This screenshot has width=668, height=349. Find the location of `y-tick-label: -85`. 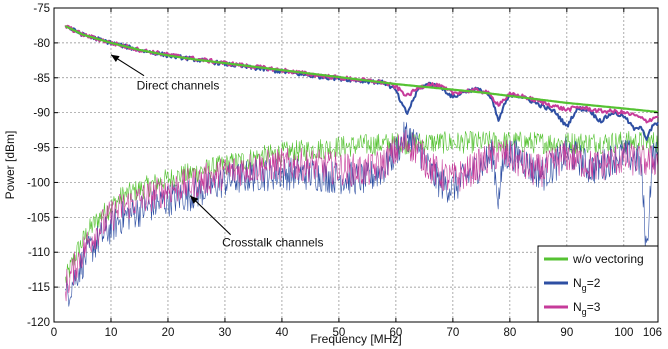

y-tick-label: -85 is located at coordinates (41, 79).